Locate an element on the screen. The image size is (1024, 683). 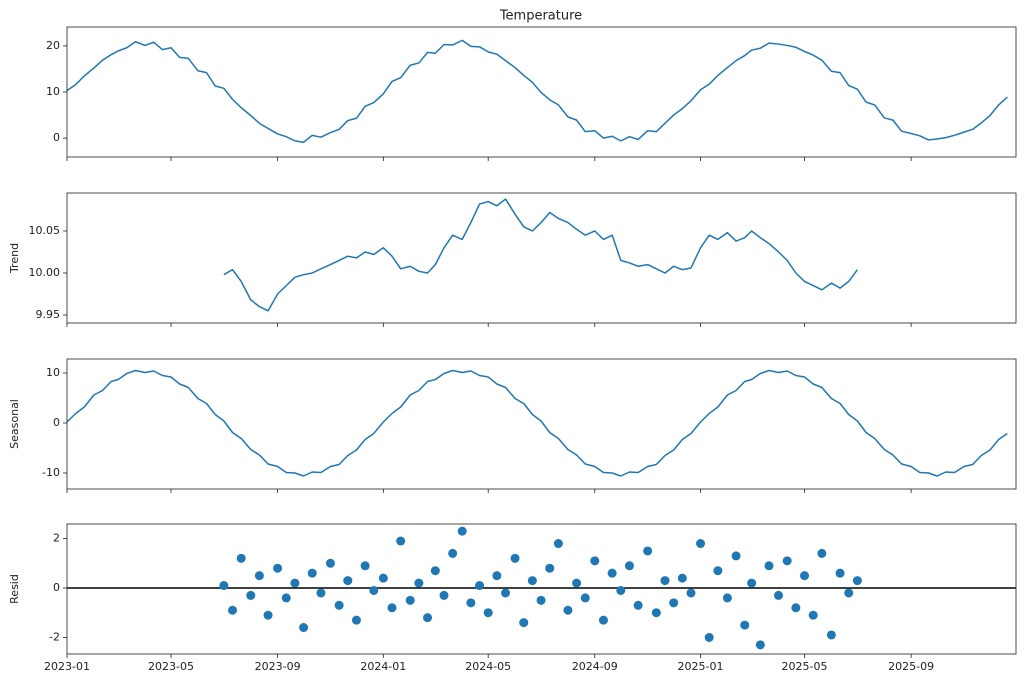
y-tick-label: 10.00 is located at coordinates (45, 272).